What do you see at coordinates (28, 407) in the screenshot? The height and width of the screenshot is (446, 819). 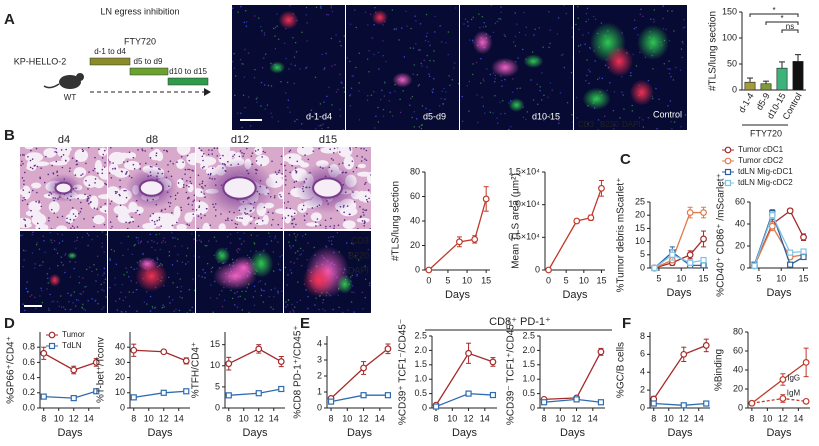 I see `y-tick-label: 0.0` at bounding box center [28, 407].